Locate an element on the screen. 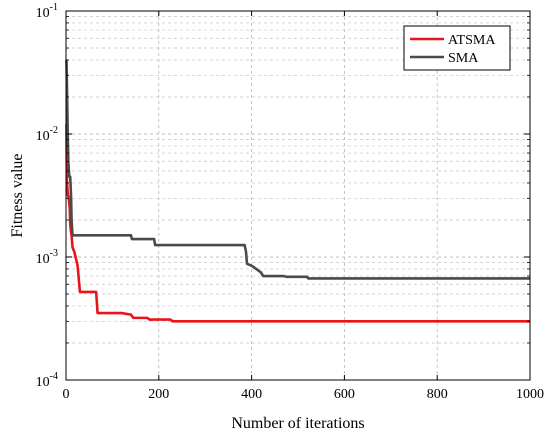 This screenshot has width=550, height=438. y-tick-label: 10⁻³ is located at coordinates (47, 257).